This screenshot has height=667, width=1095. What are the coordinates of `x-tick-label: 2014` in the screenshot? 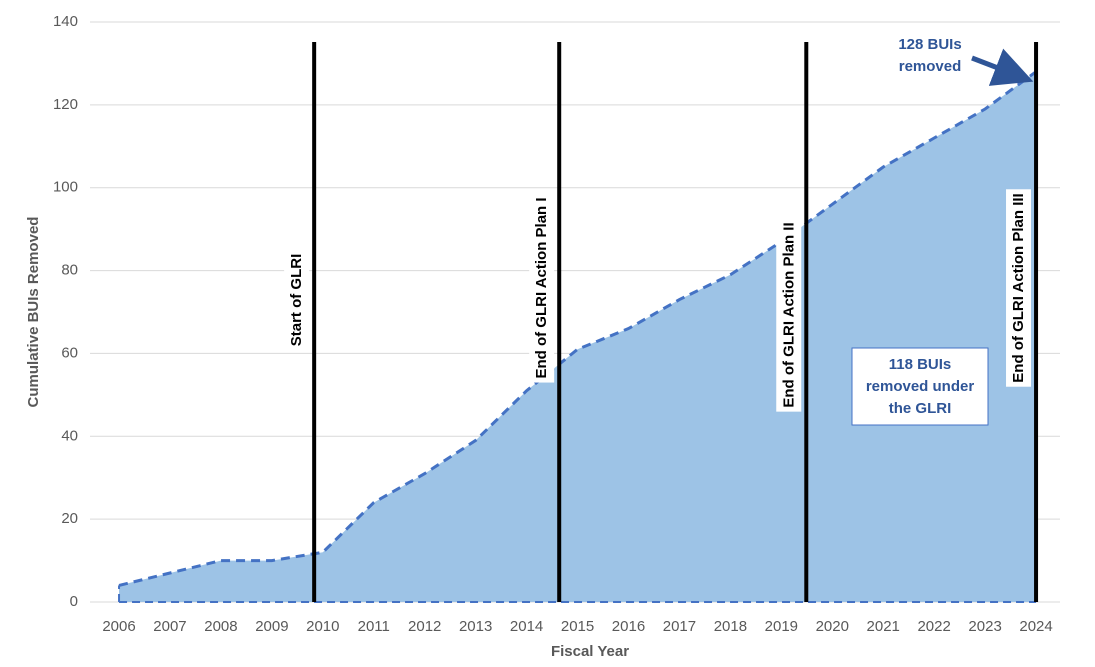 It's located at (526, 626).